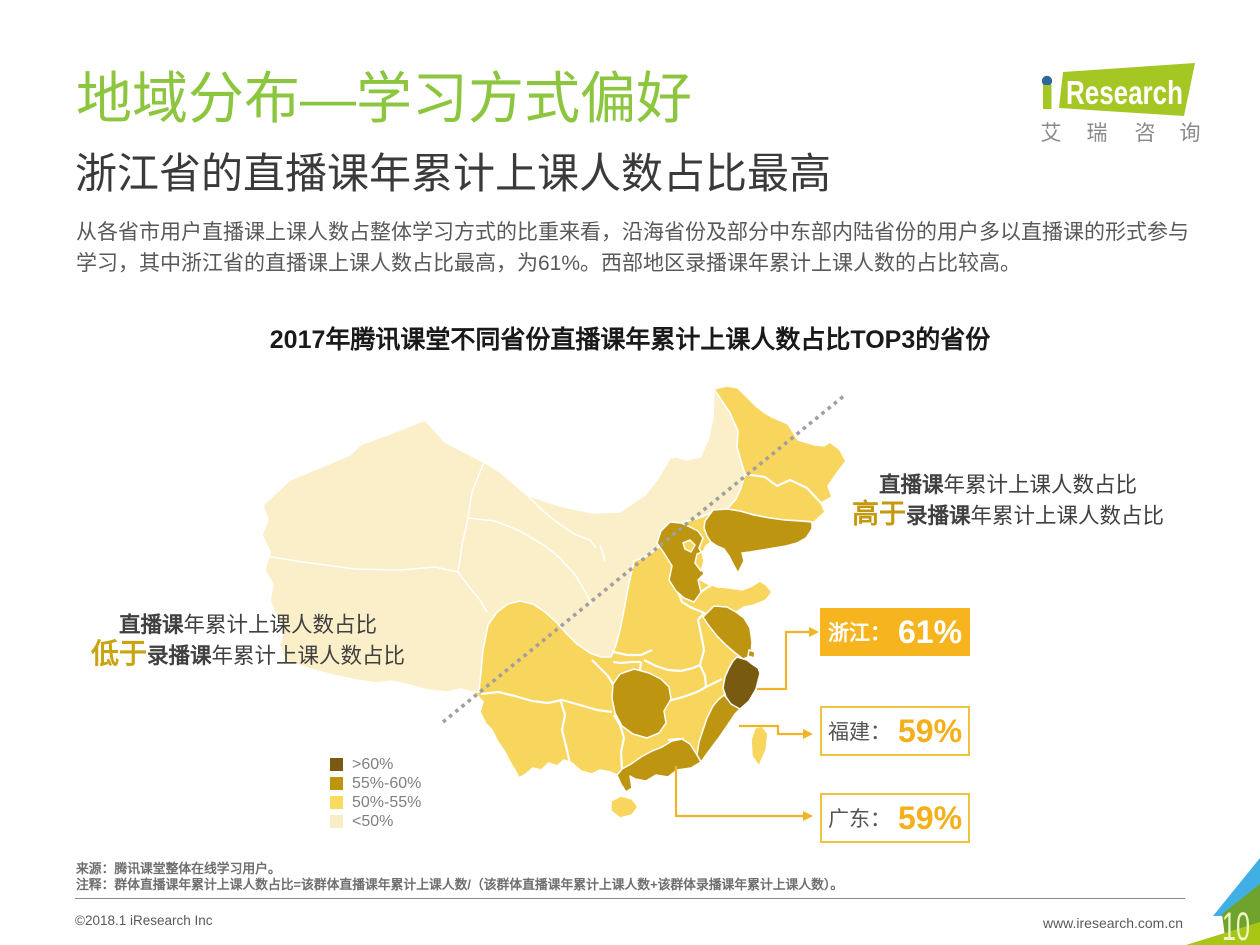 The width and height of the screenshot is (1260, 945). Describe the element at coordinates (1124, 92) in the screenshot. I see `svg-text: Research` at that location.